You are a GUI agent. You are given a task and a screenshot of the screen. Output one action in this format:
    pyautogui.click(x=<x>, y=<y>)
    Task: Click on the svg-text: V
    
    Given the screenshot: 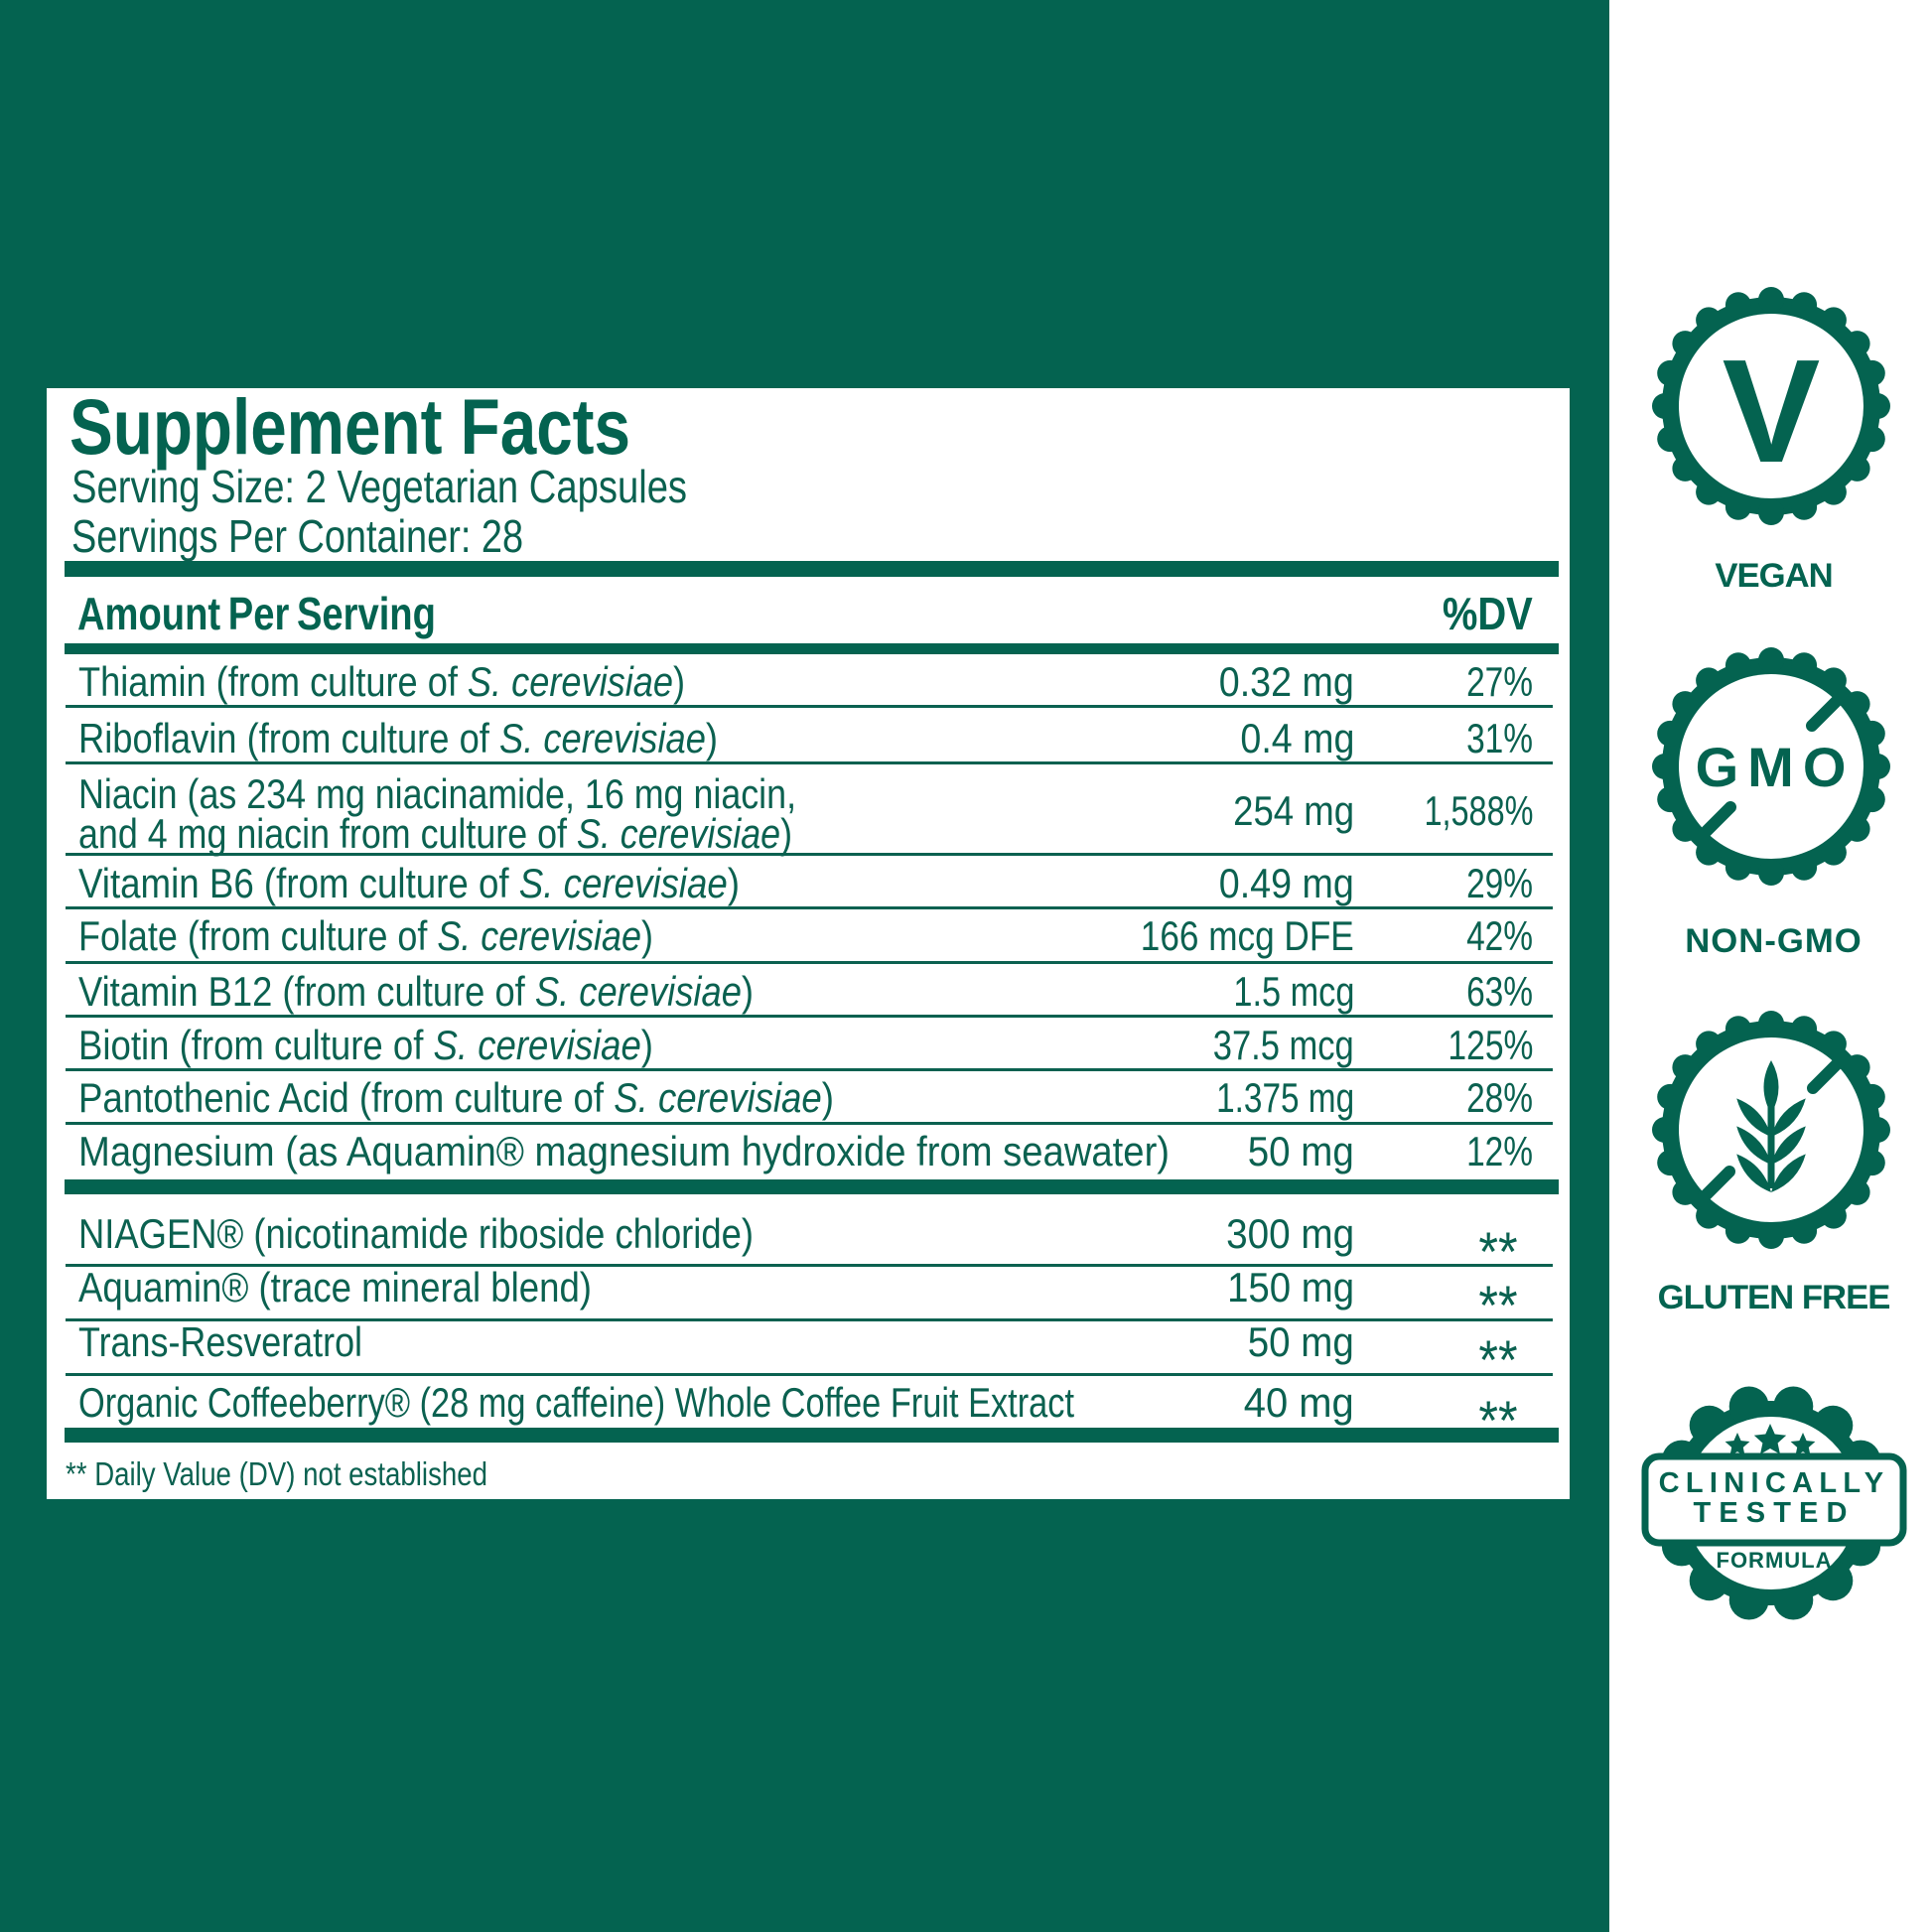 What is the action you would take?
    pyautogui.click(x=1772, y=411)
    